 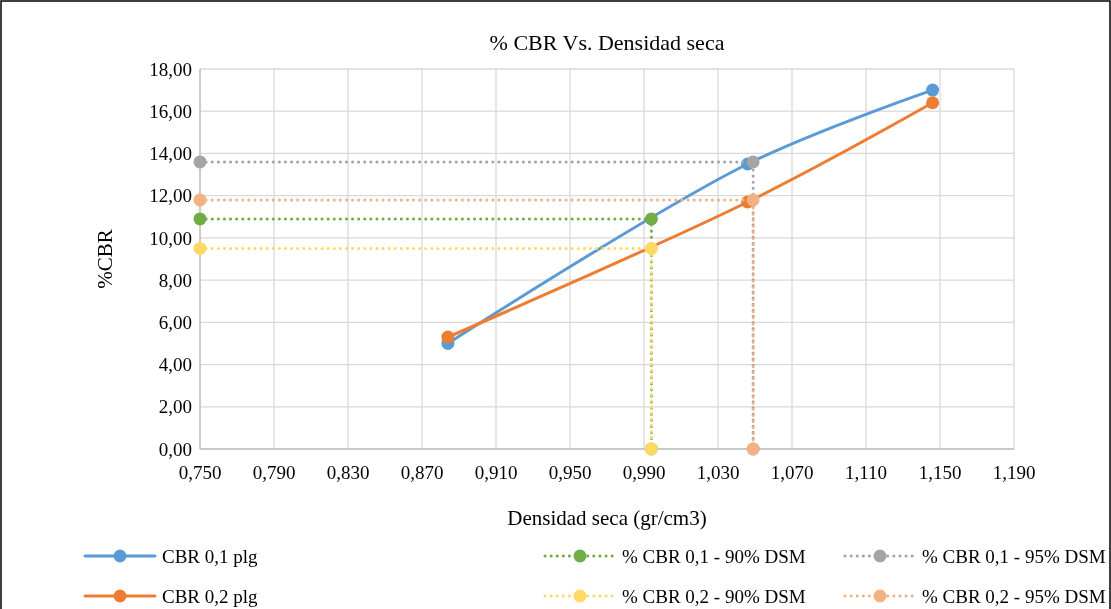 What do you see at coordinates (714, 596) in the screenshot?
I see `legend-label: % CBR 0,2 - 90% DSM` at bounding box center [714, 596].